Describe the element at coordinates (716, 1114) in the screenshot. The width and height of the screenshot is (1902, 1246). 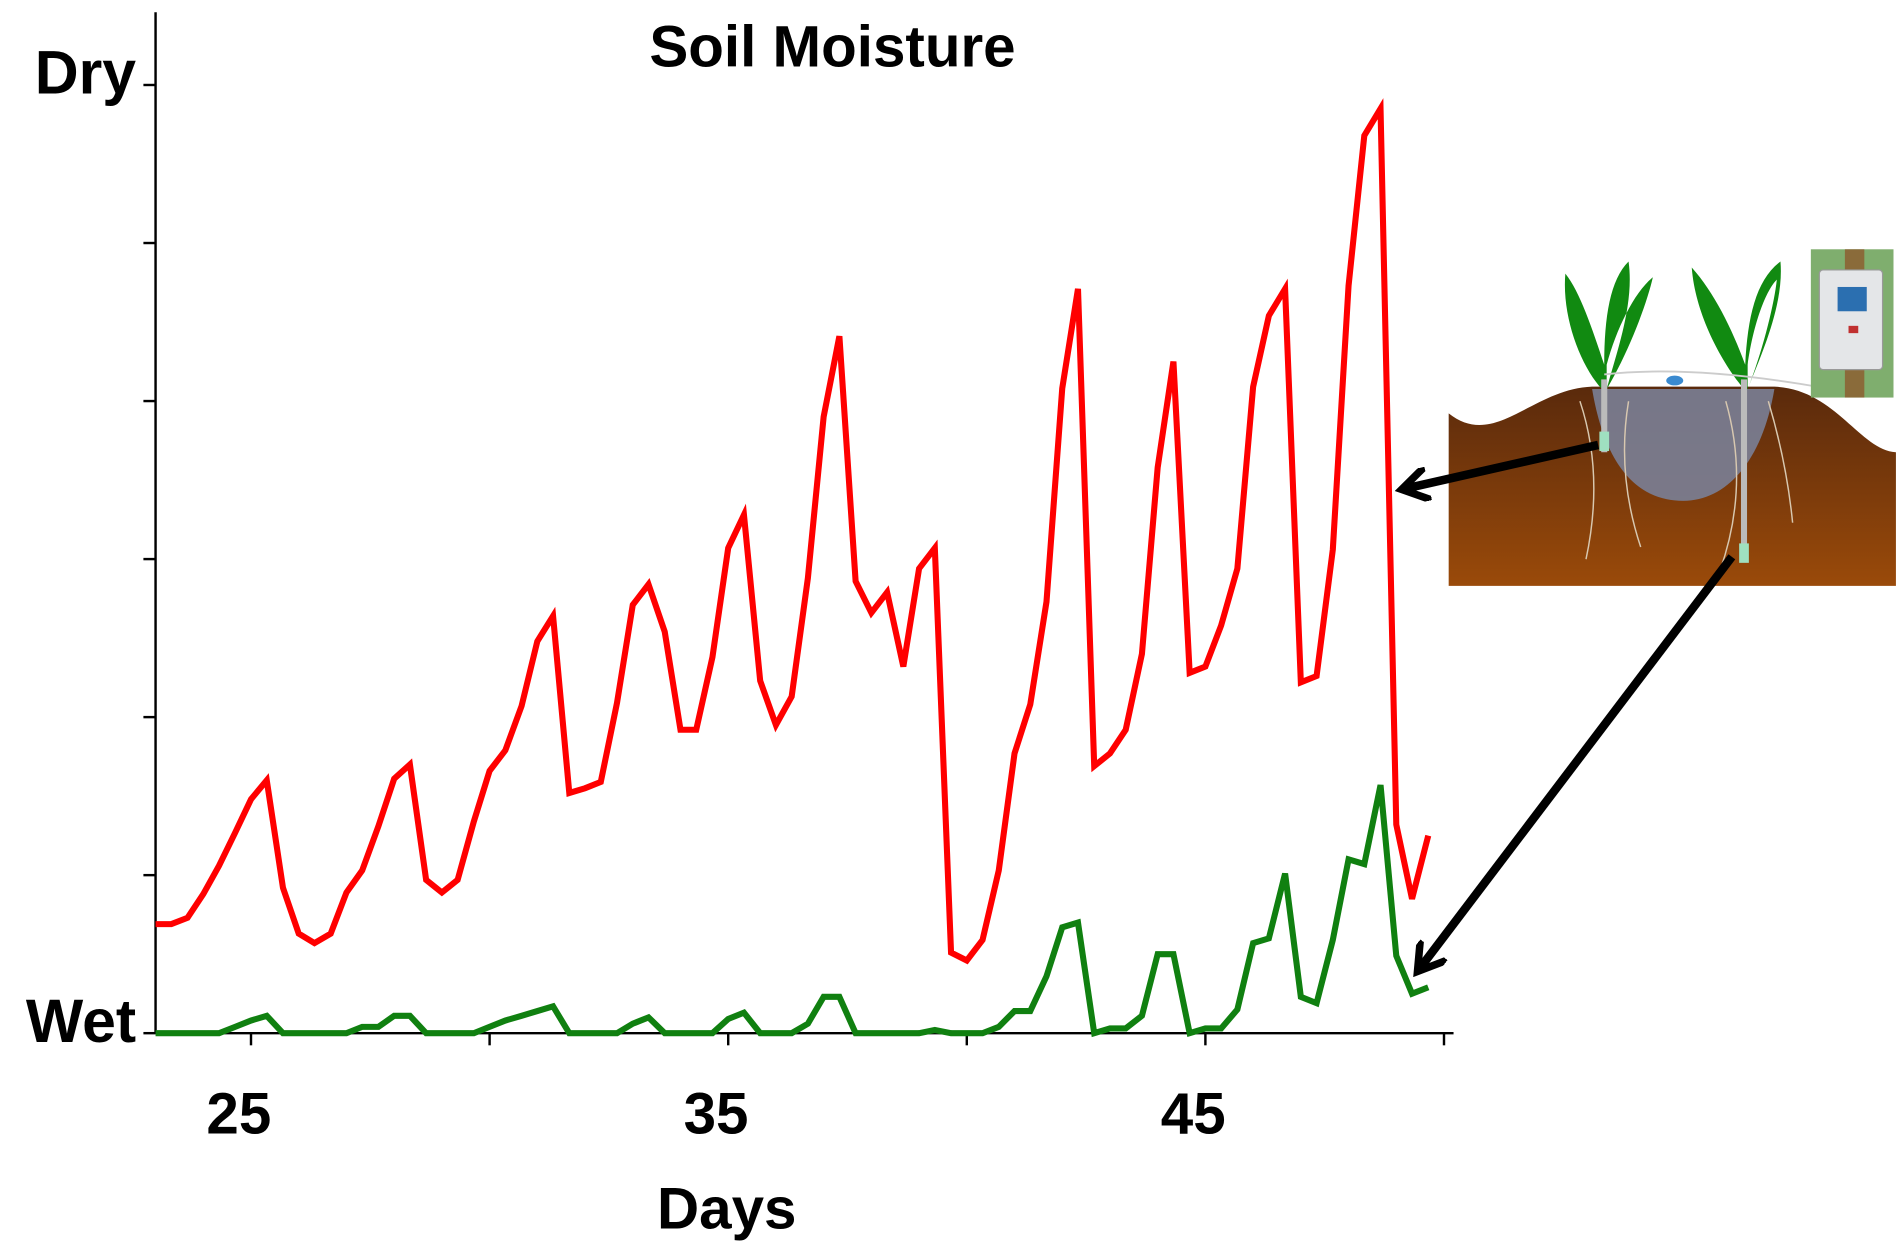
I see `x-tick-label: 35` at that location.